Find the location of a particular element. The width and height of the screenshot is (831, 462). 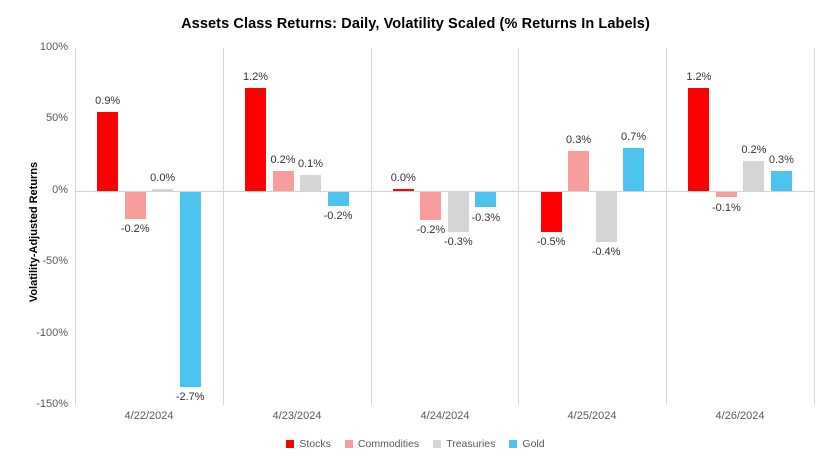

y-axis-tick-label: -50% is located at coordinates (55, 261).